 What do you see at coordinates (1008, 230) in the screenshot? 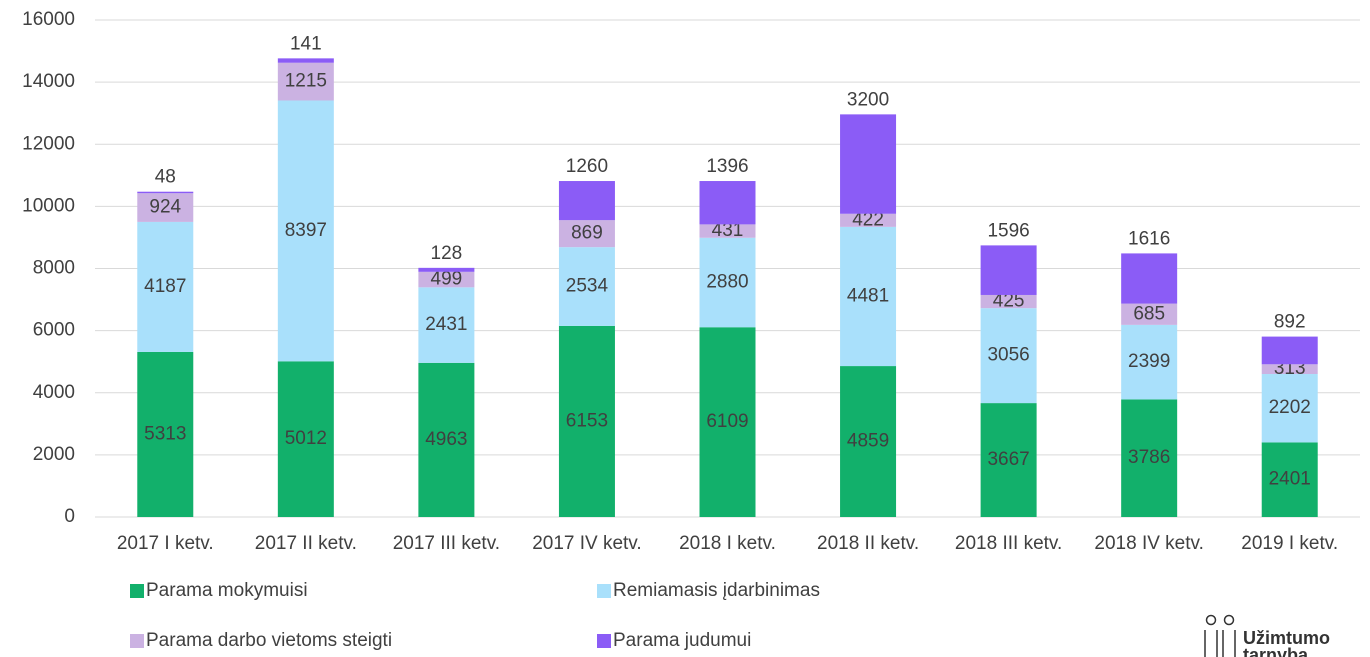
I see `data-label: 1596` at bounding box center [1008, 230].